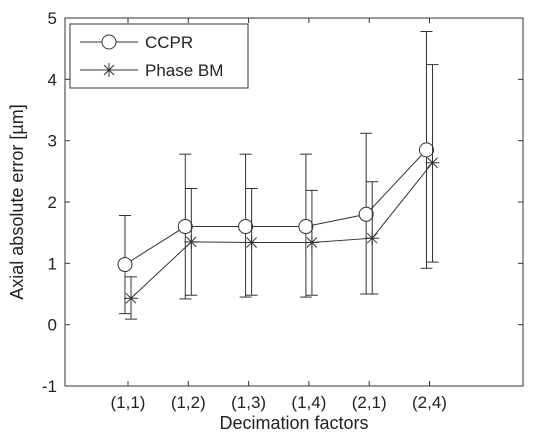 The height and width of the screenshot is (436, 534). What do you see at coordinates (308, 402) in the screenshot?
I see `x-tick-label: (1,4)` at bounding box center [308, 402].